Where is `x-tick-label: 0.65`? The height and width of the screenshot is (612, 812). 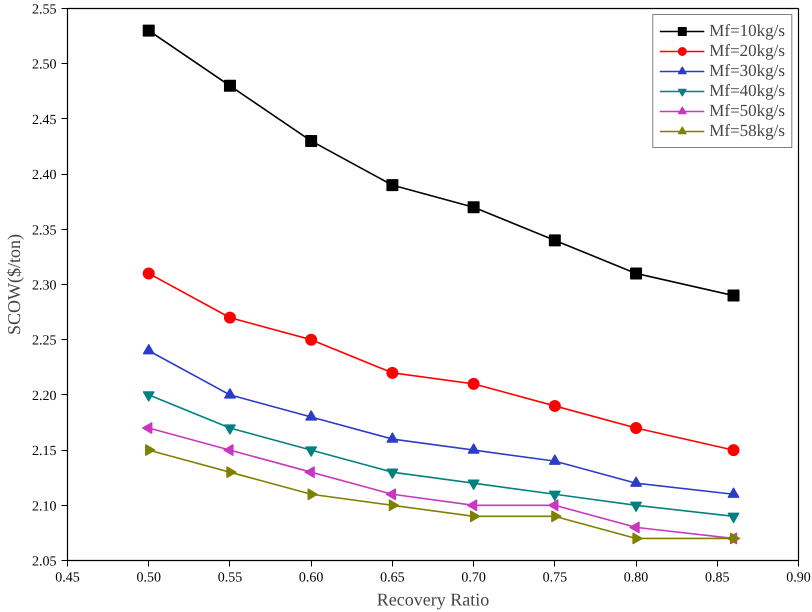 x-tick-label: 0.65 is located at coordinates (392, 578).